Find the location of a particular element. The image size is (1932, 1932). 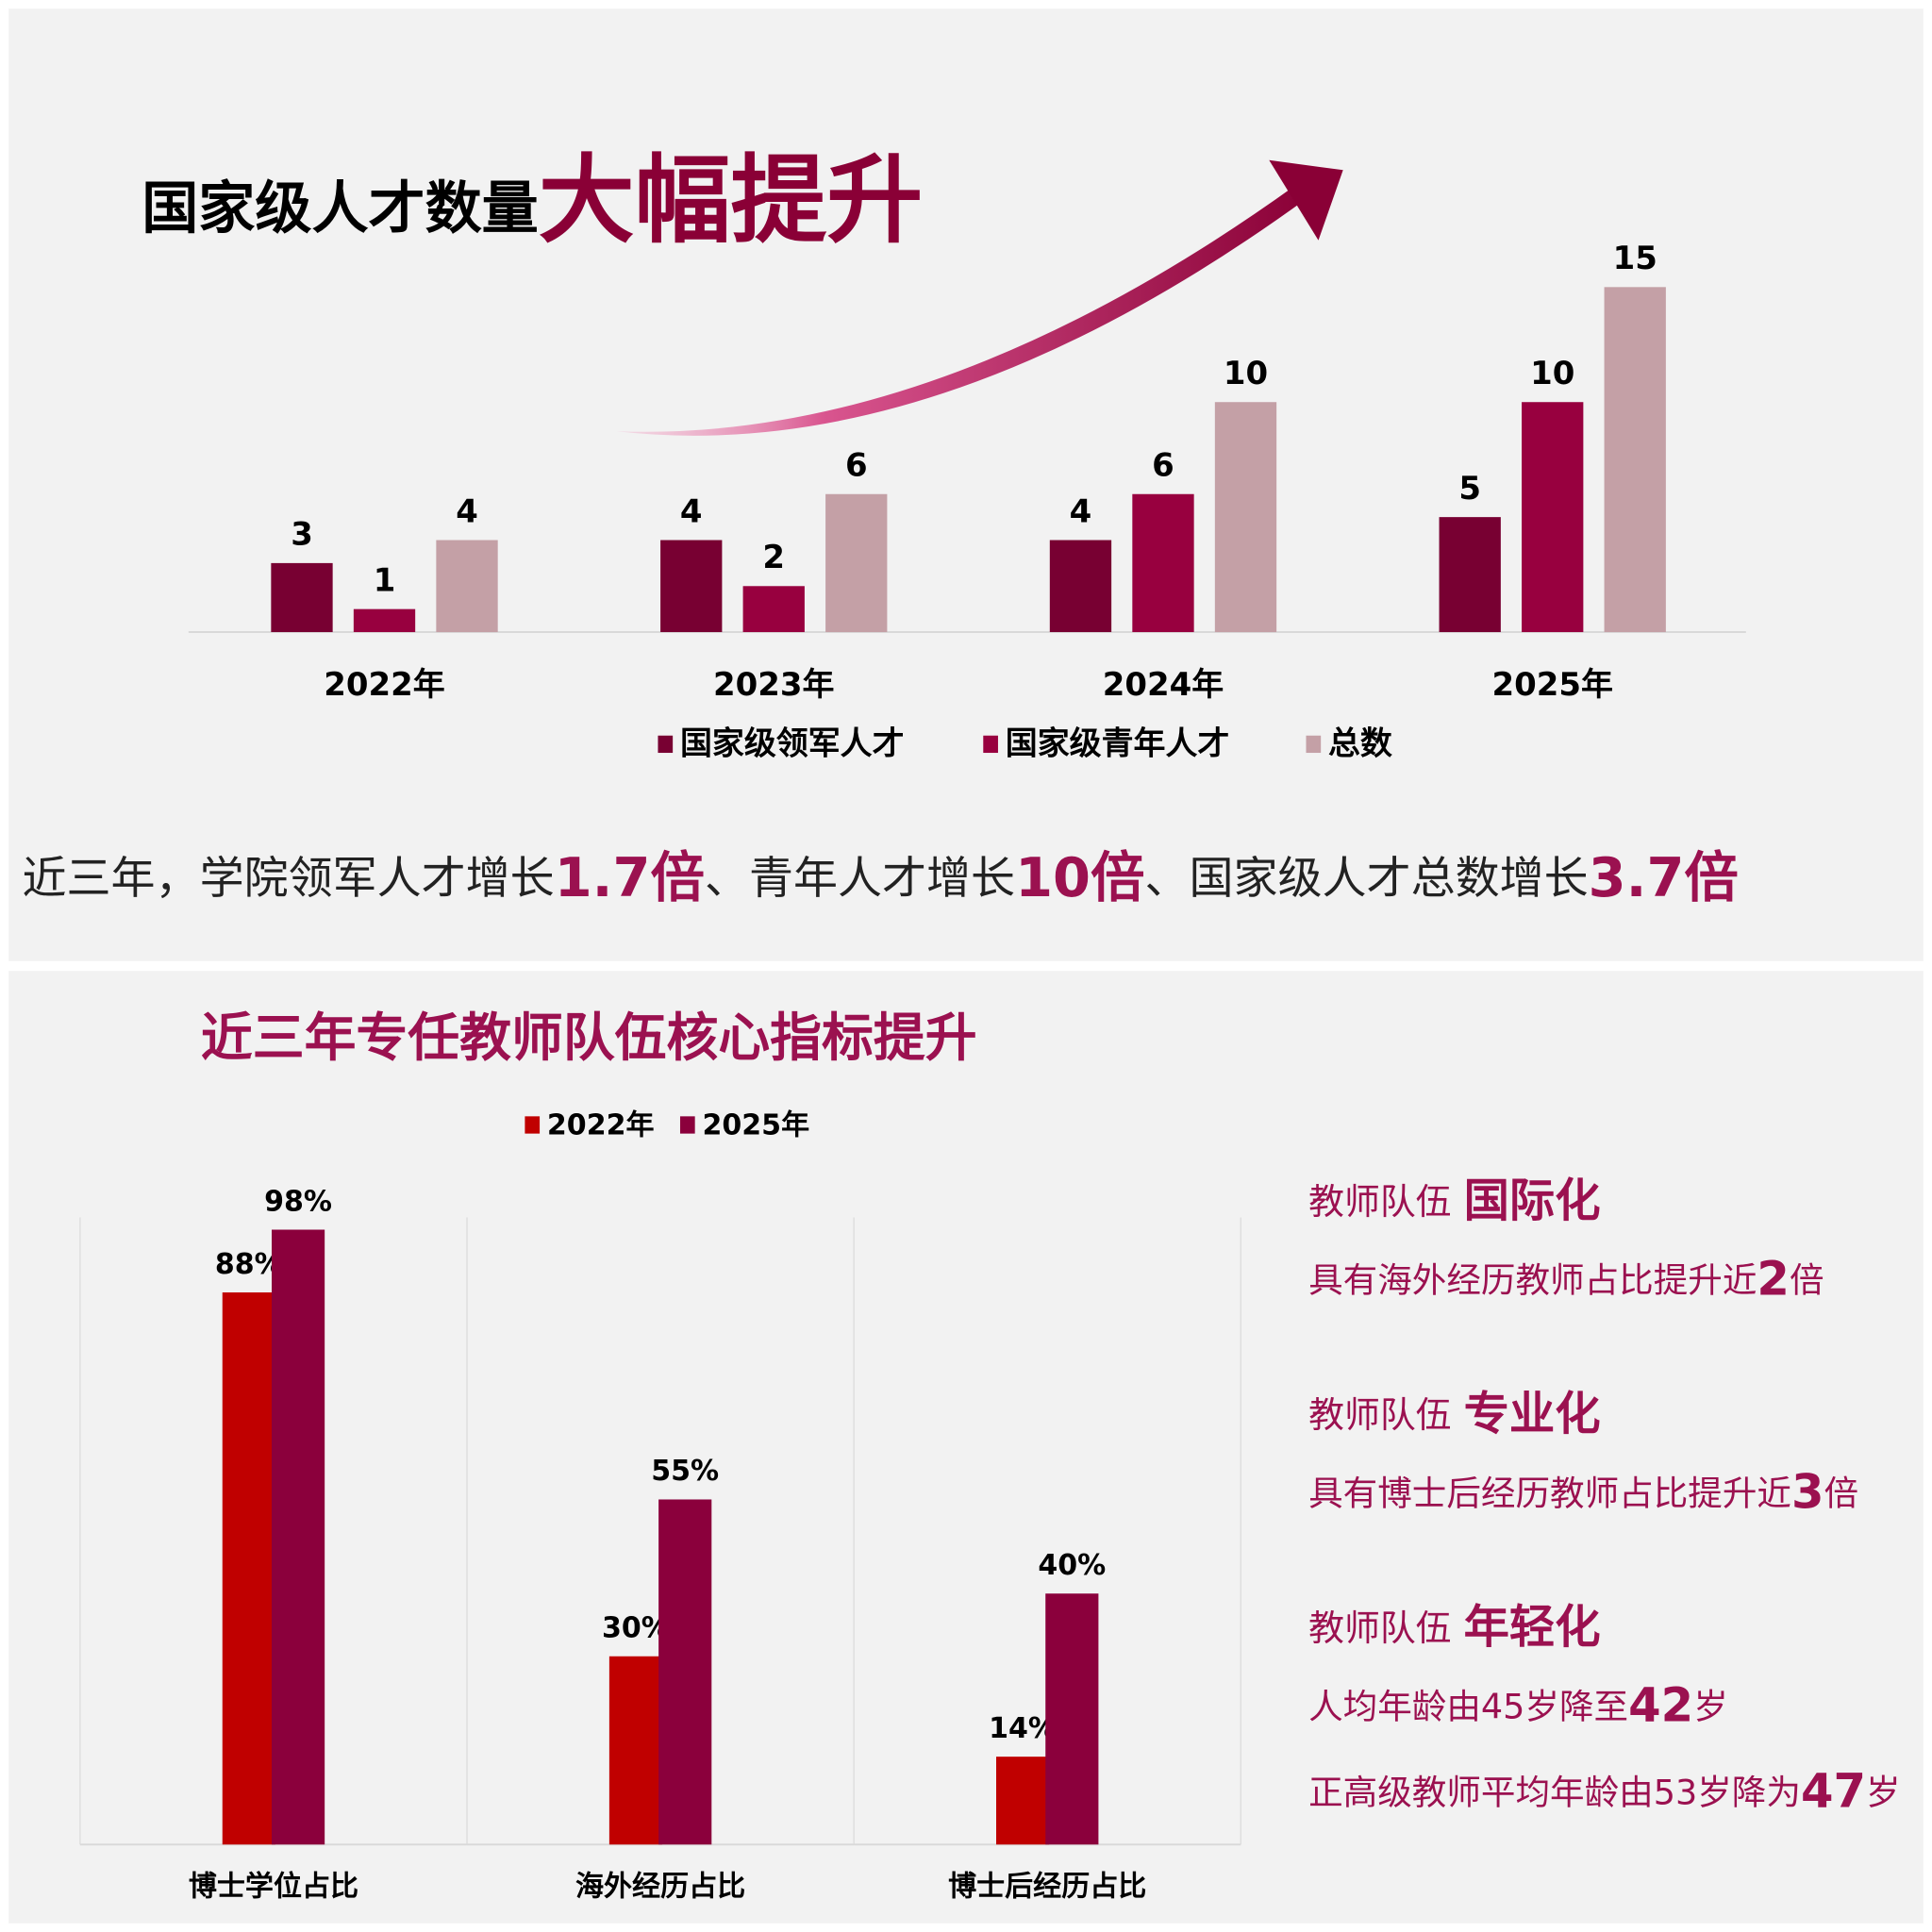

x-tick-label: 博士学位占比 is located at coordinates (274, 1887).